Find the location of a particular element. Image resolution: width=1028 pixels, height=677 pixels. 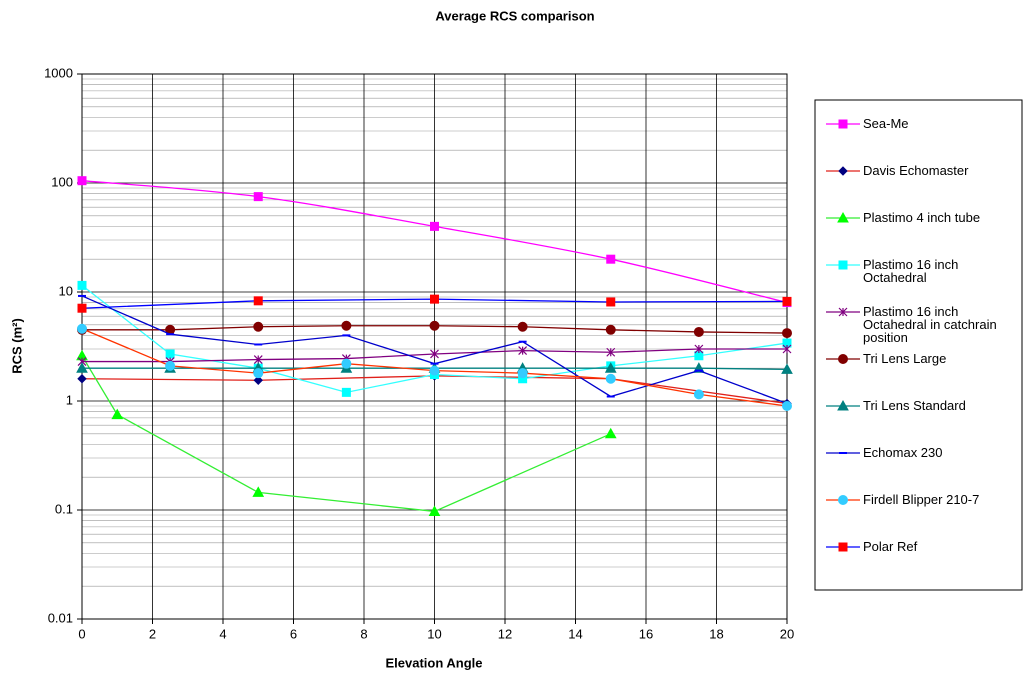

legend-label: Plastimo 16 inch Octahedral is located at coordinates (911, 271).